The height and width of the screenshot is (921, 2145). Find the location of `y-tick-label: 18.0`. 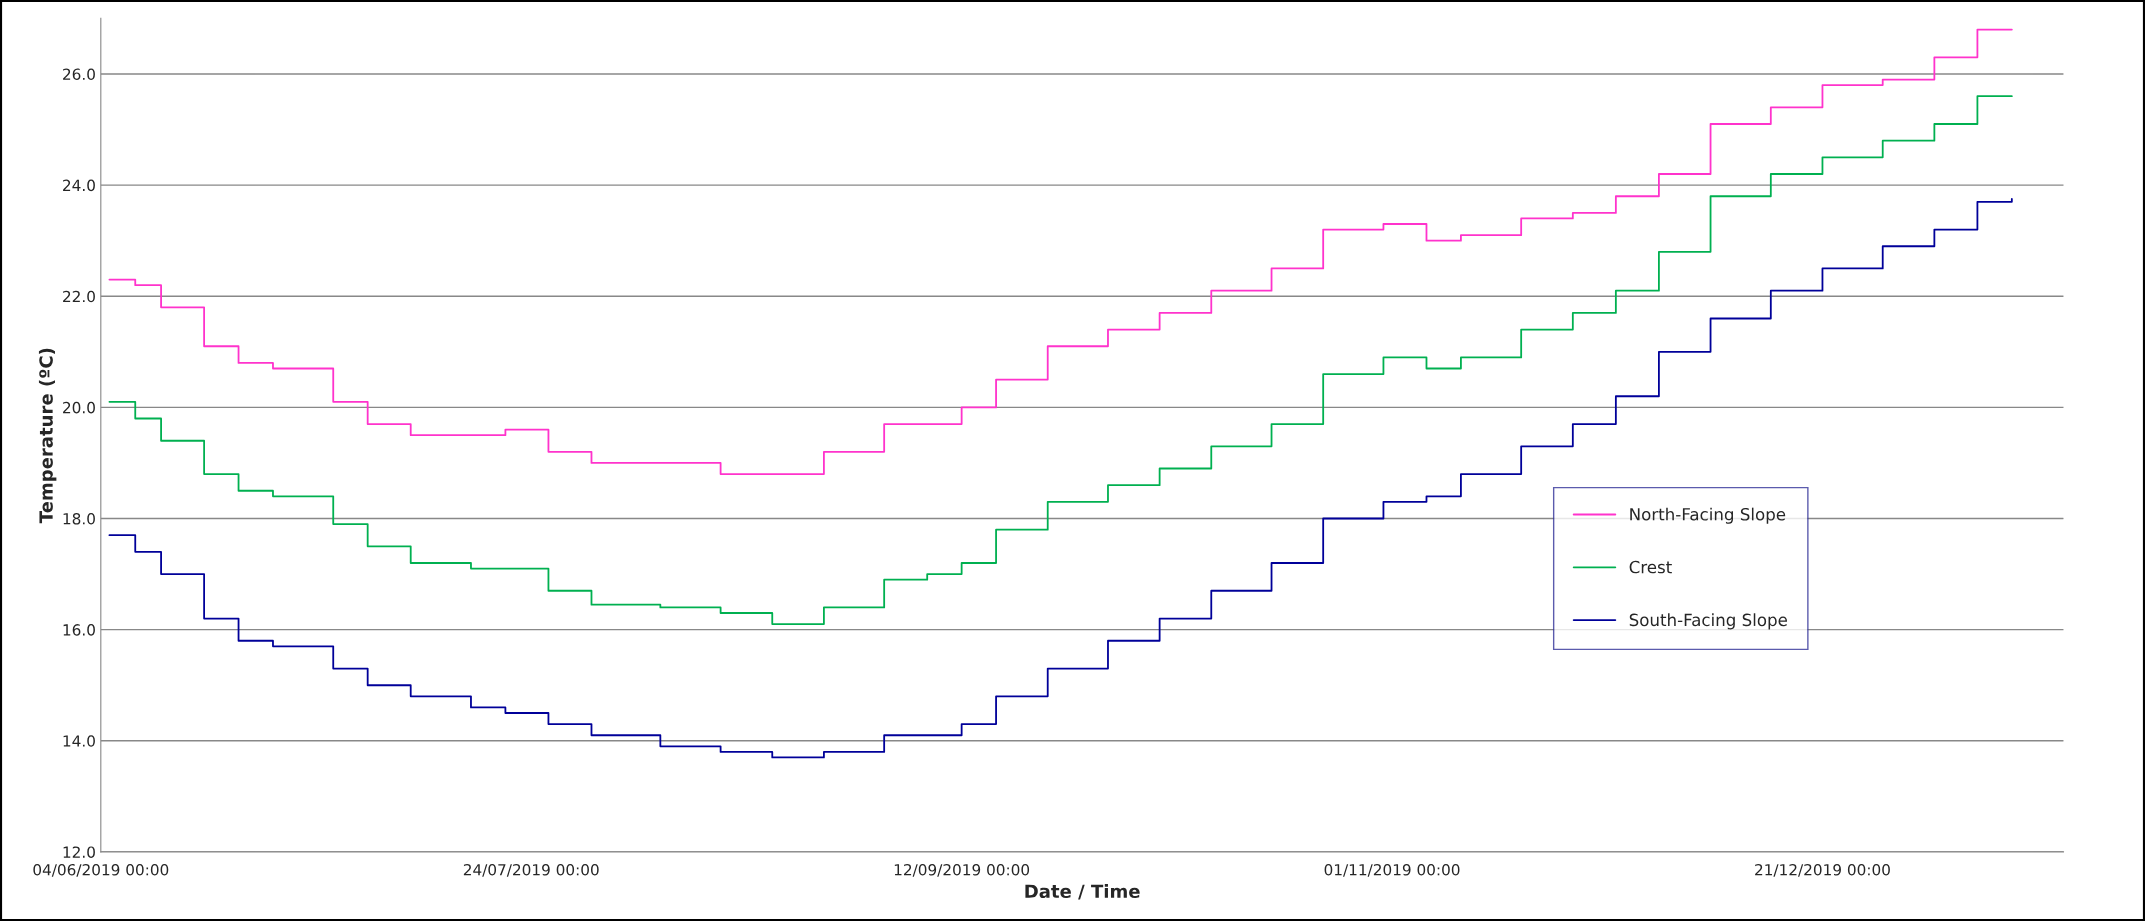

y-tick-label: 18.0 is located at coordinates (79, 518).